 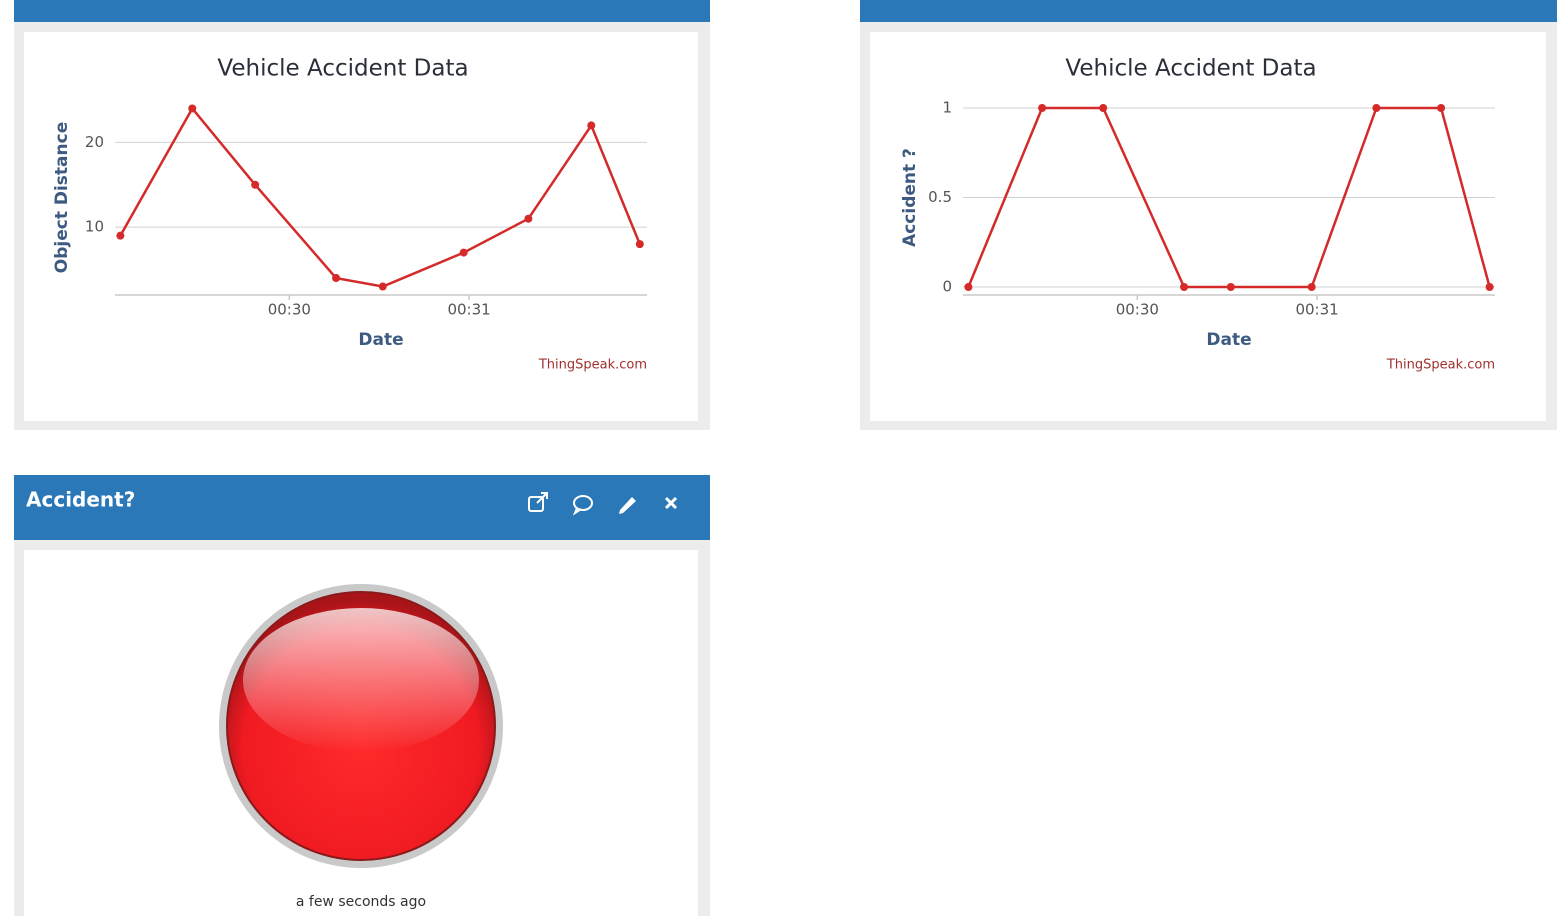 I want to click on y-tick-label: 1, so click(x=947, y=108).